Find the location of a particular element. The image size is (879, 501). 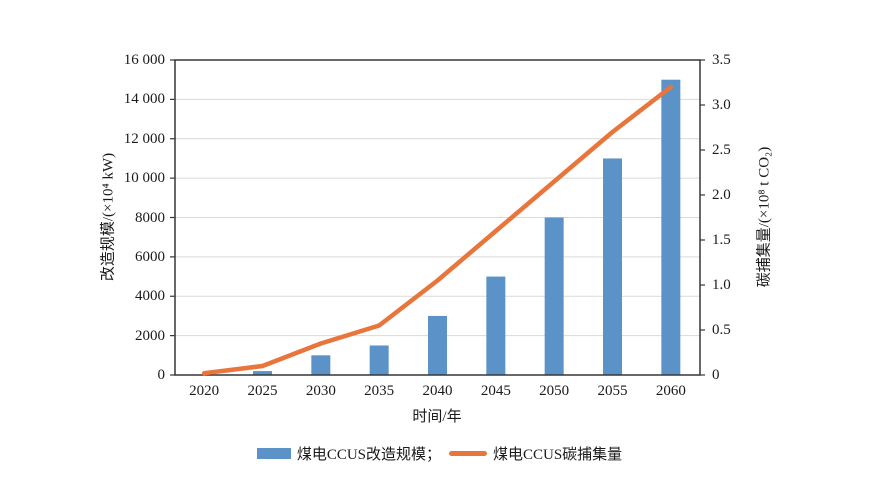

legend: 煤电CCUS改造规模； 煤电CCUS碳捕集量 is located at coordinates (439, 453).